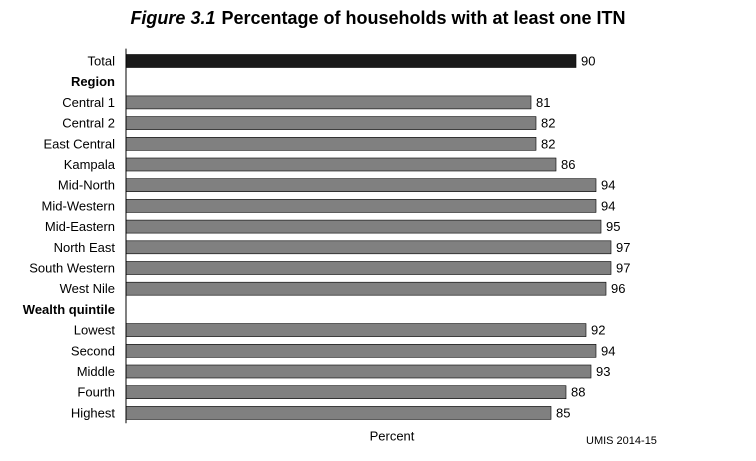 The height and width of the screenshot is (461, 756). Describe the element at coordinates (618, 288) in the screenshot. I see `data-label: 96` at that location.